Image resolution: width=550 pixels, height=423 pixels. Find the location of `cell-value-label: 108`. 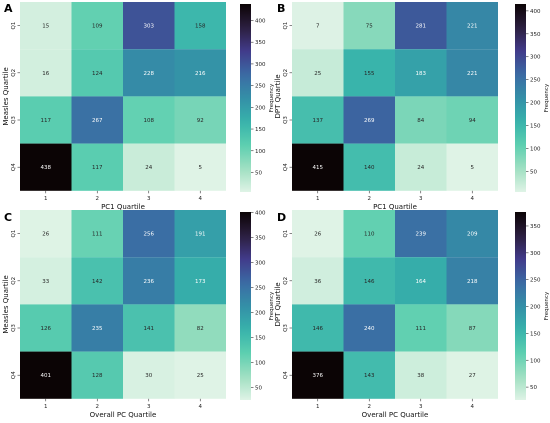

cell-value-label: 108 is located at coordinates (149, 121).